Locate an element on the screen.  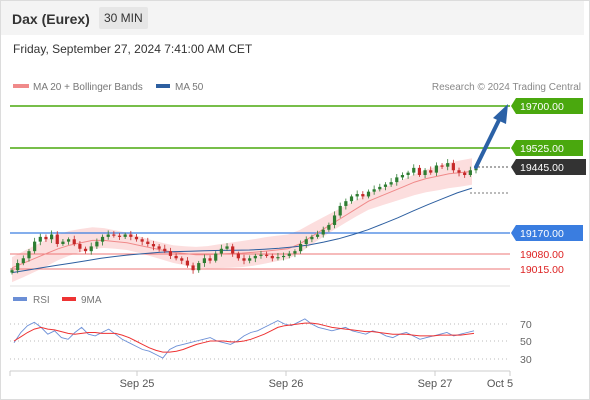
timeframe-badge: 30 MIN is located at coordinates (123, 18).